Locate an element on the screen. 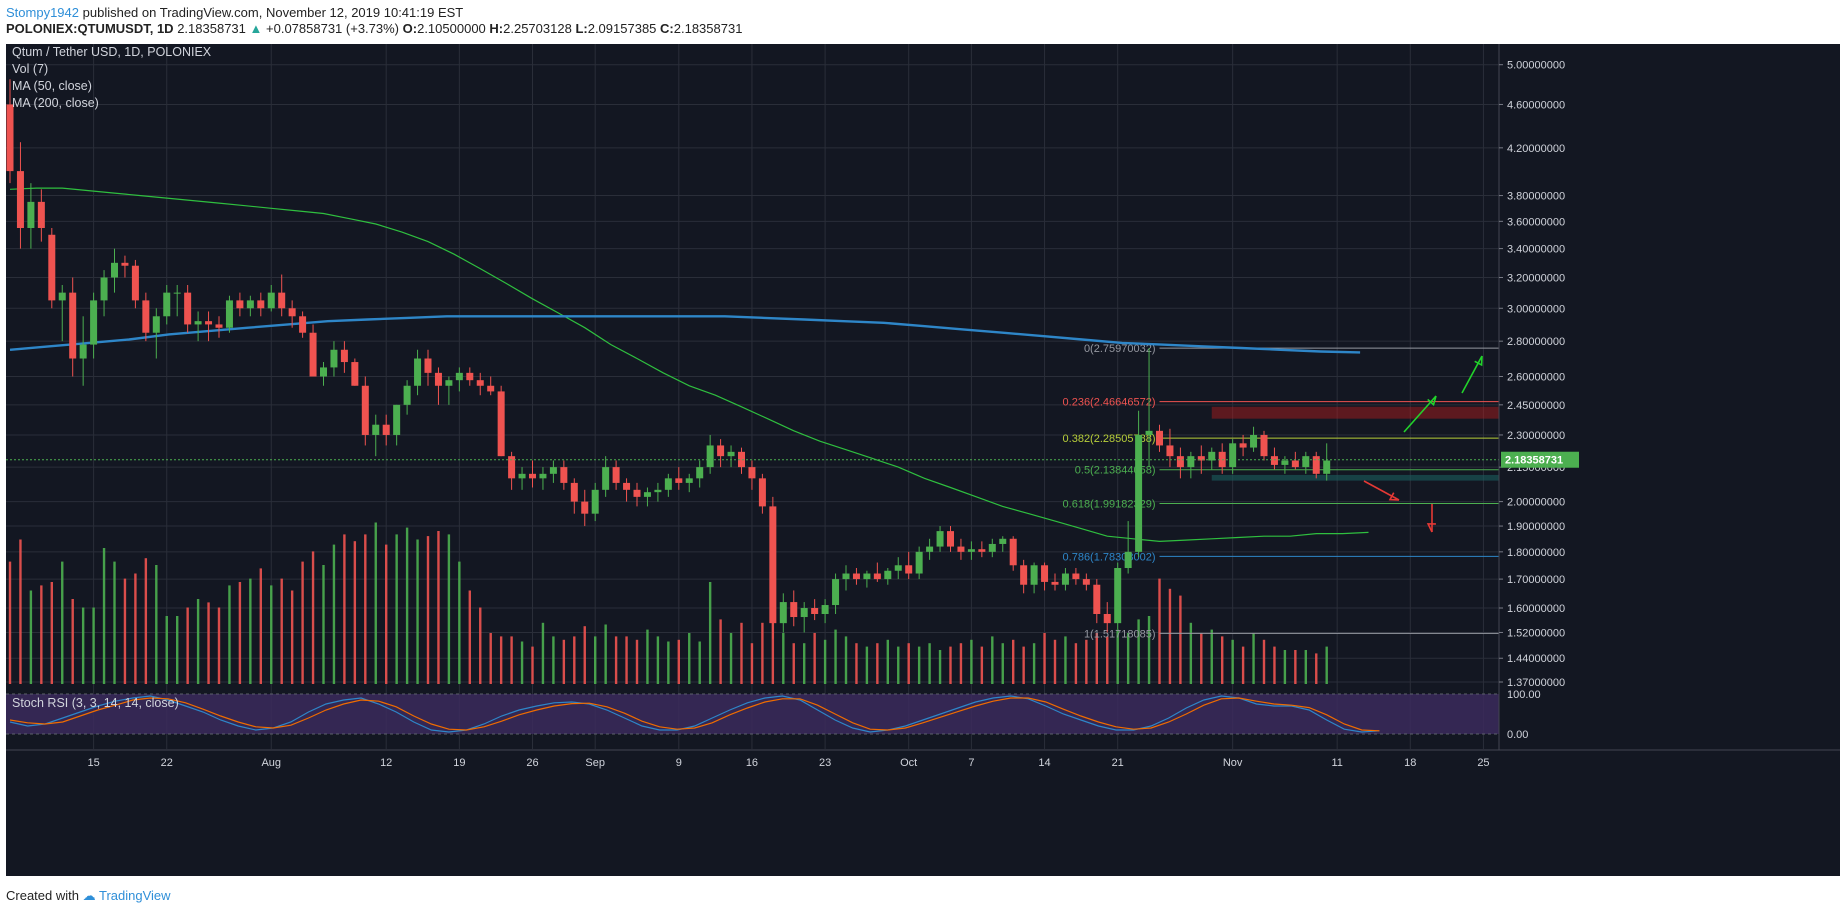  stoch-k-line is located at coordinates (694, 714).